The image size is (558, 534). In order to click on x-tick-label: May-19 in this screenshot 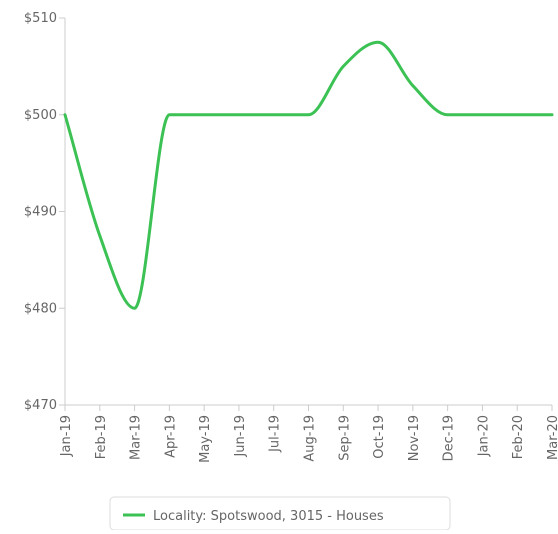, I will do `click(205, 439)`.